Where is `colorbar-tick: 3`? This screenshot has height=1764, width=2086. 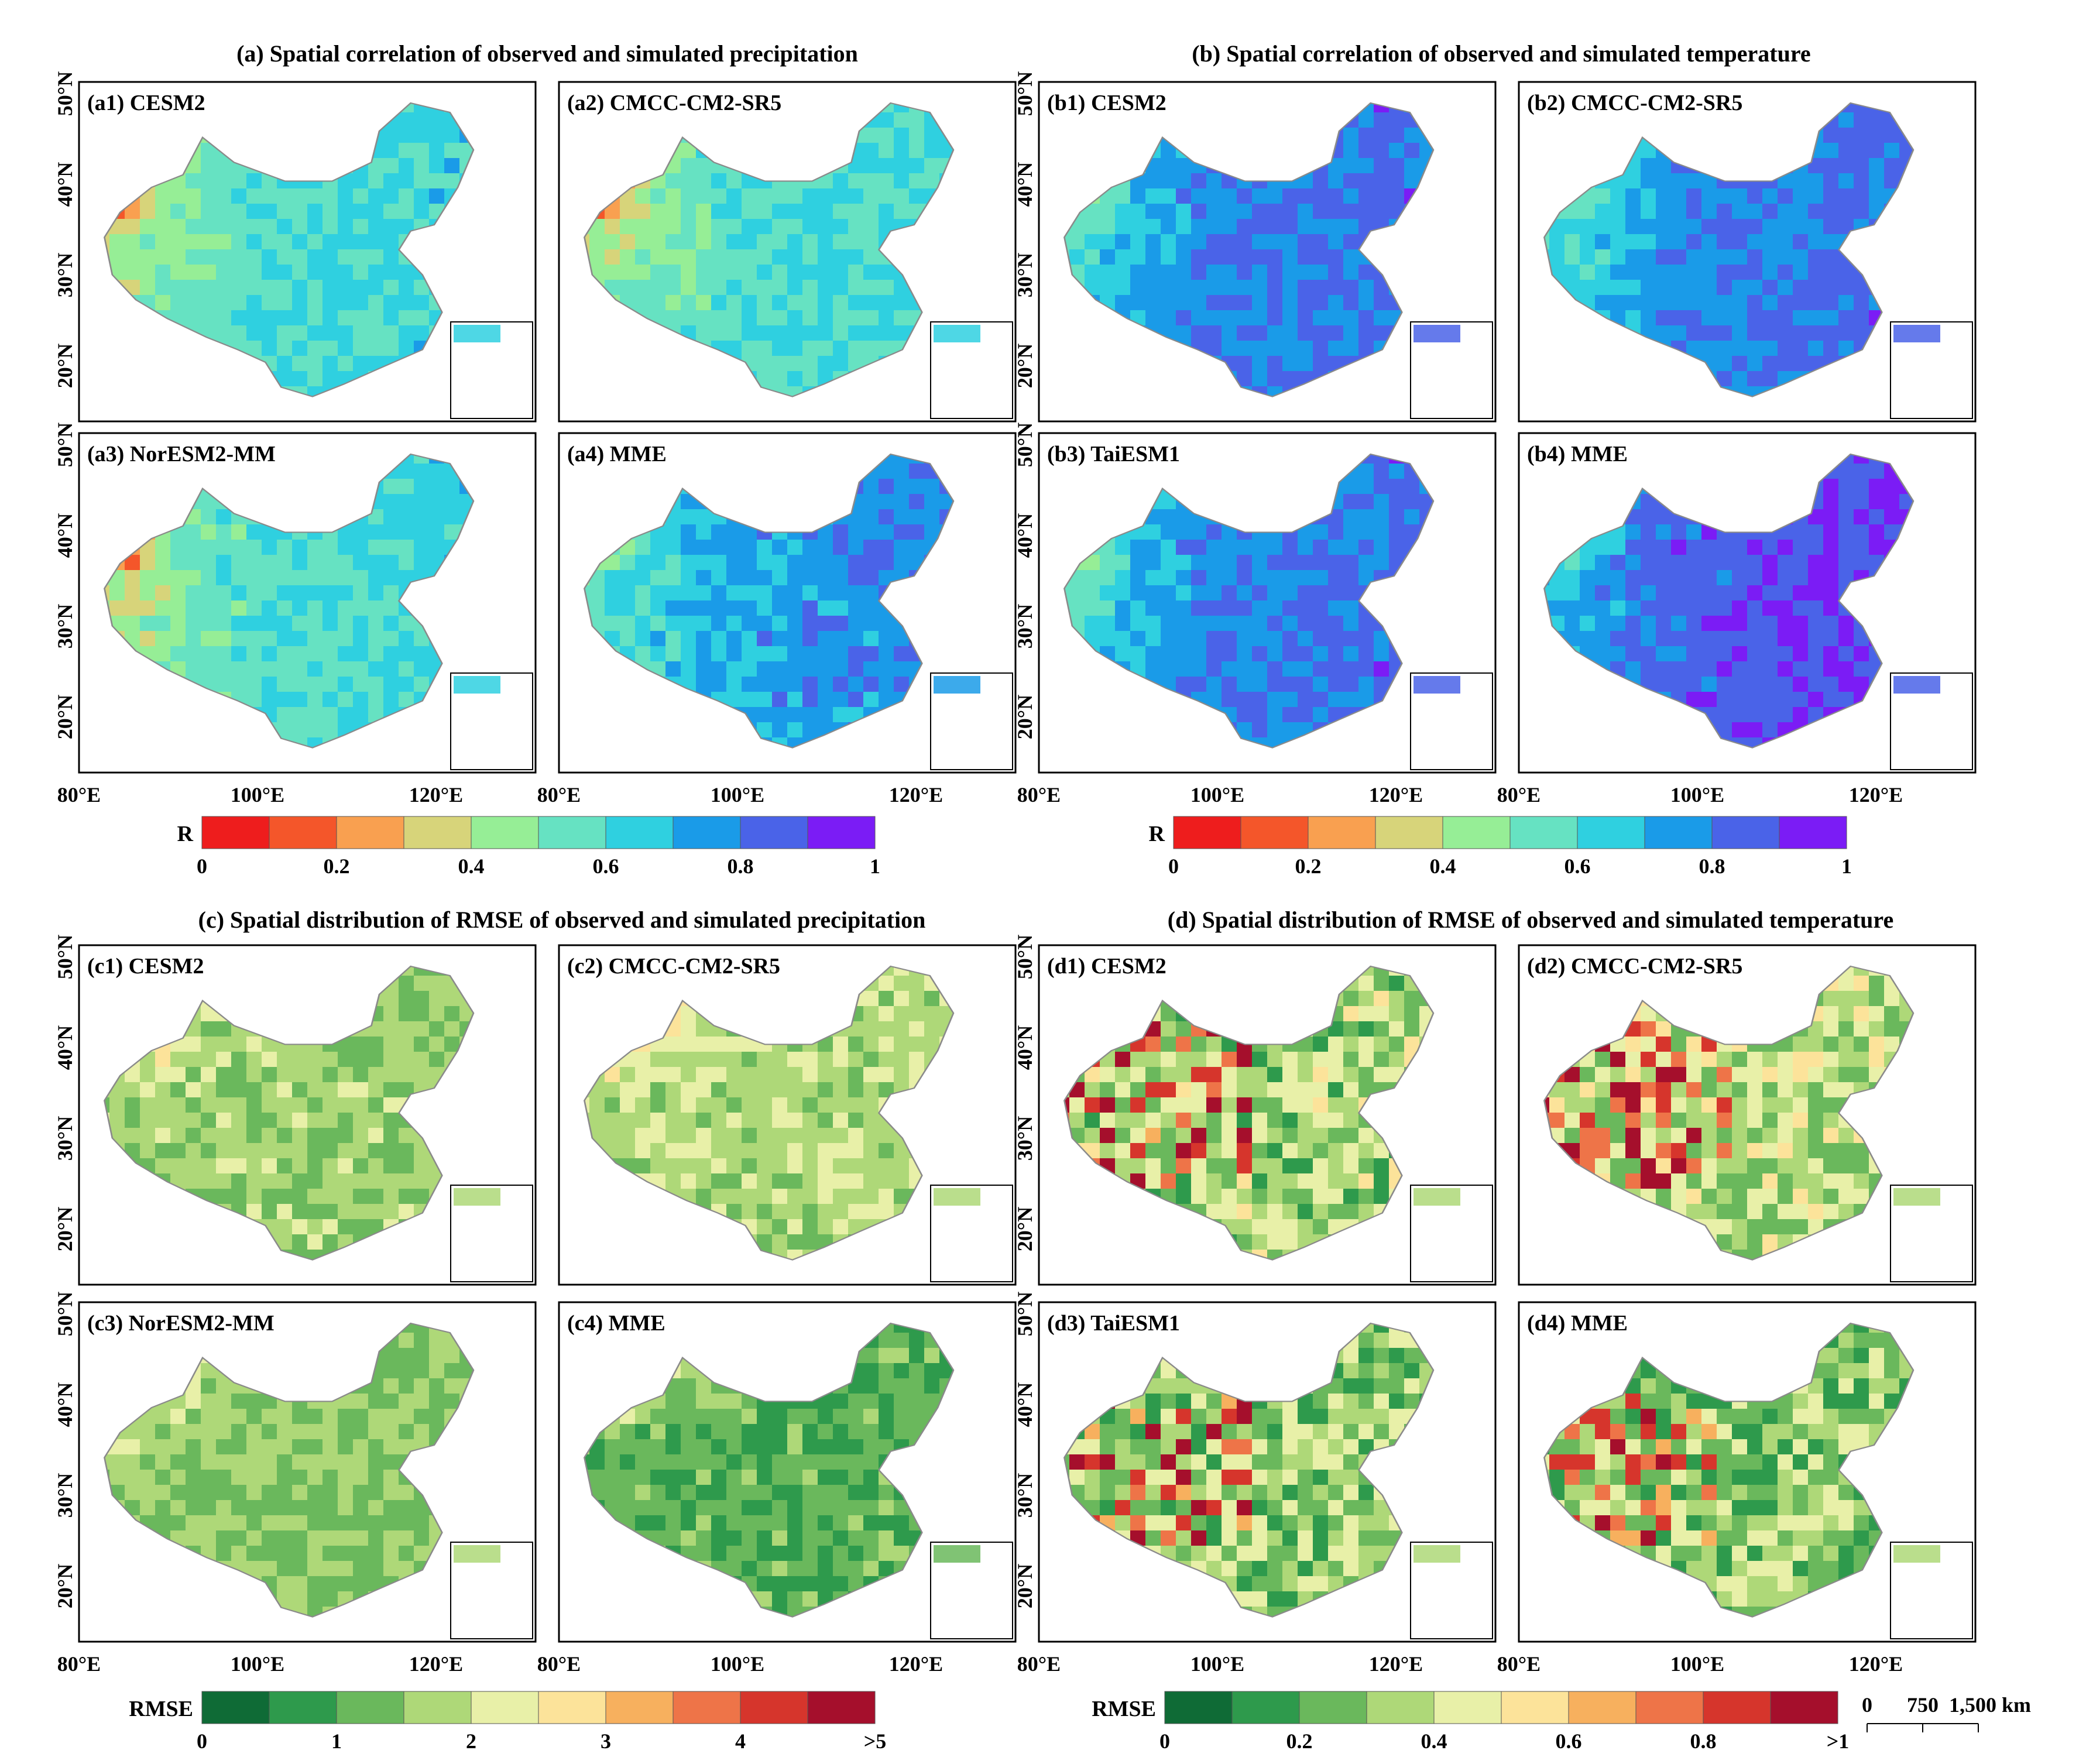
colorbar-tick: 3 is located at coordinates (606, 1741).